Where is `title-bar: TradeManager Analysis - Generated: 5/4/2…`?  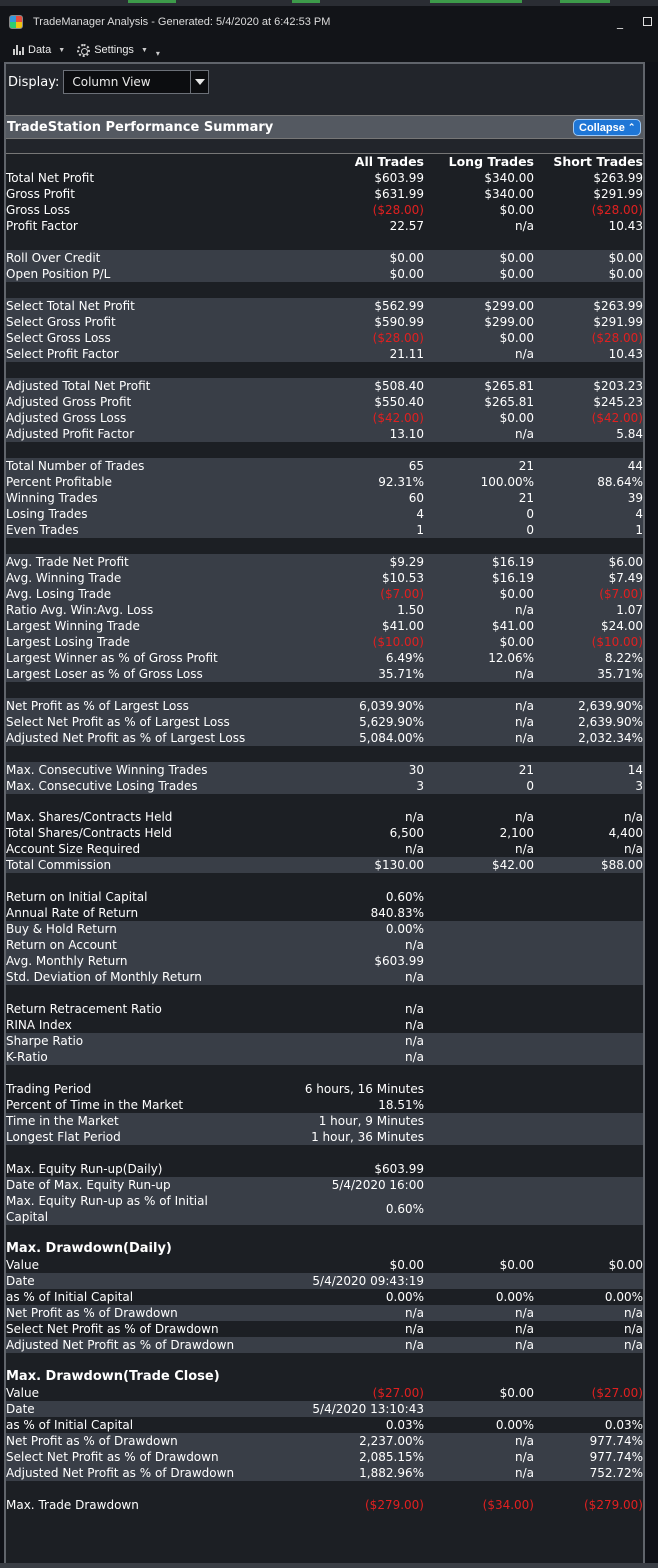
title-bar: TradeManager Analysis - Generated: 5/4/2… is located at coordinates (329, 22).